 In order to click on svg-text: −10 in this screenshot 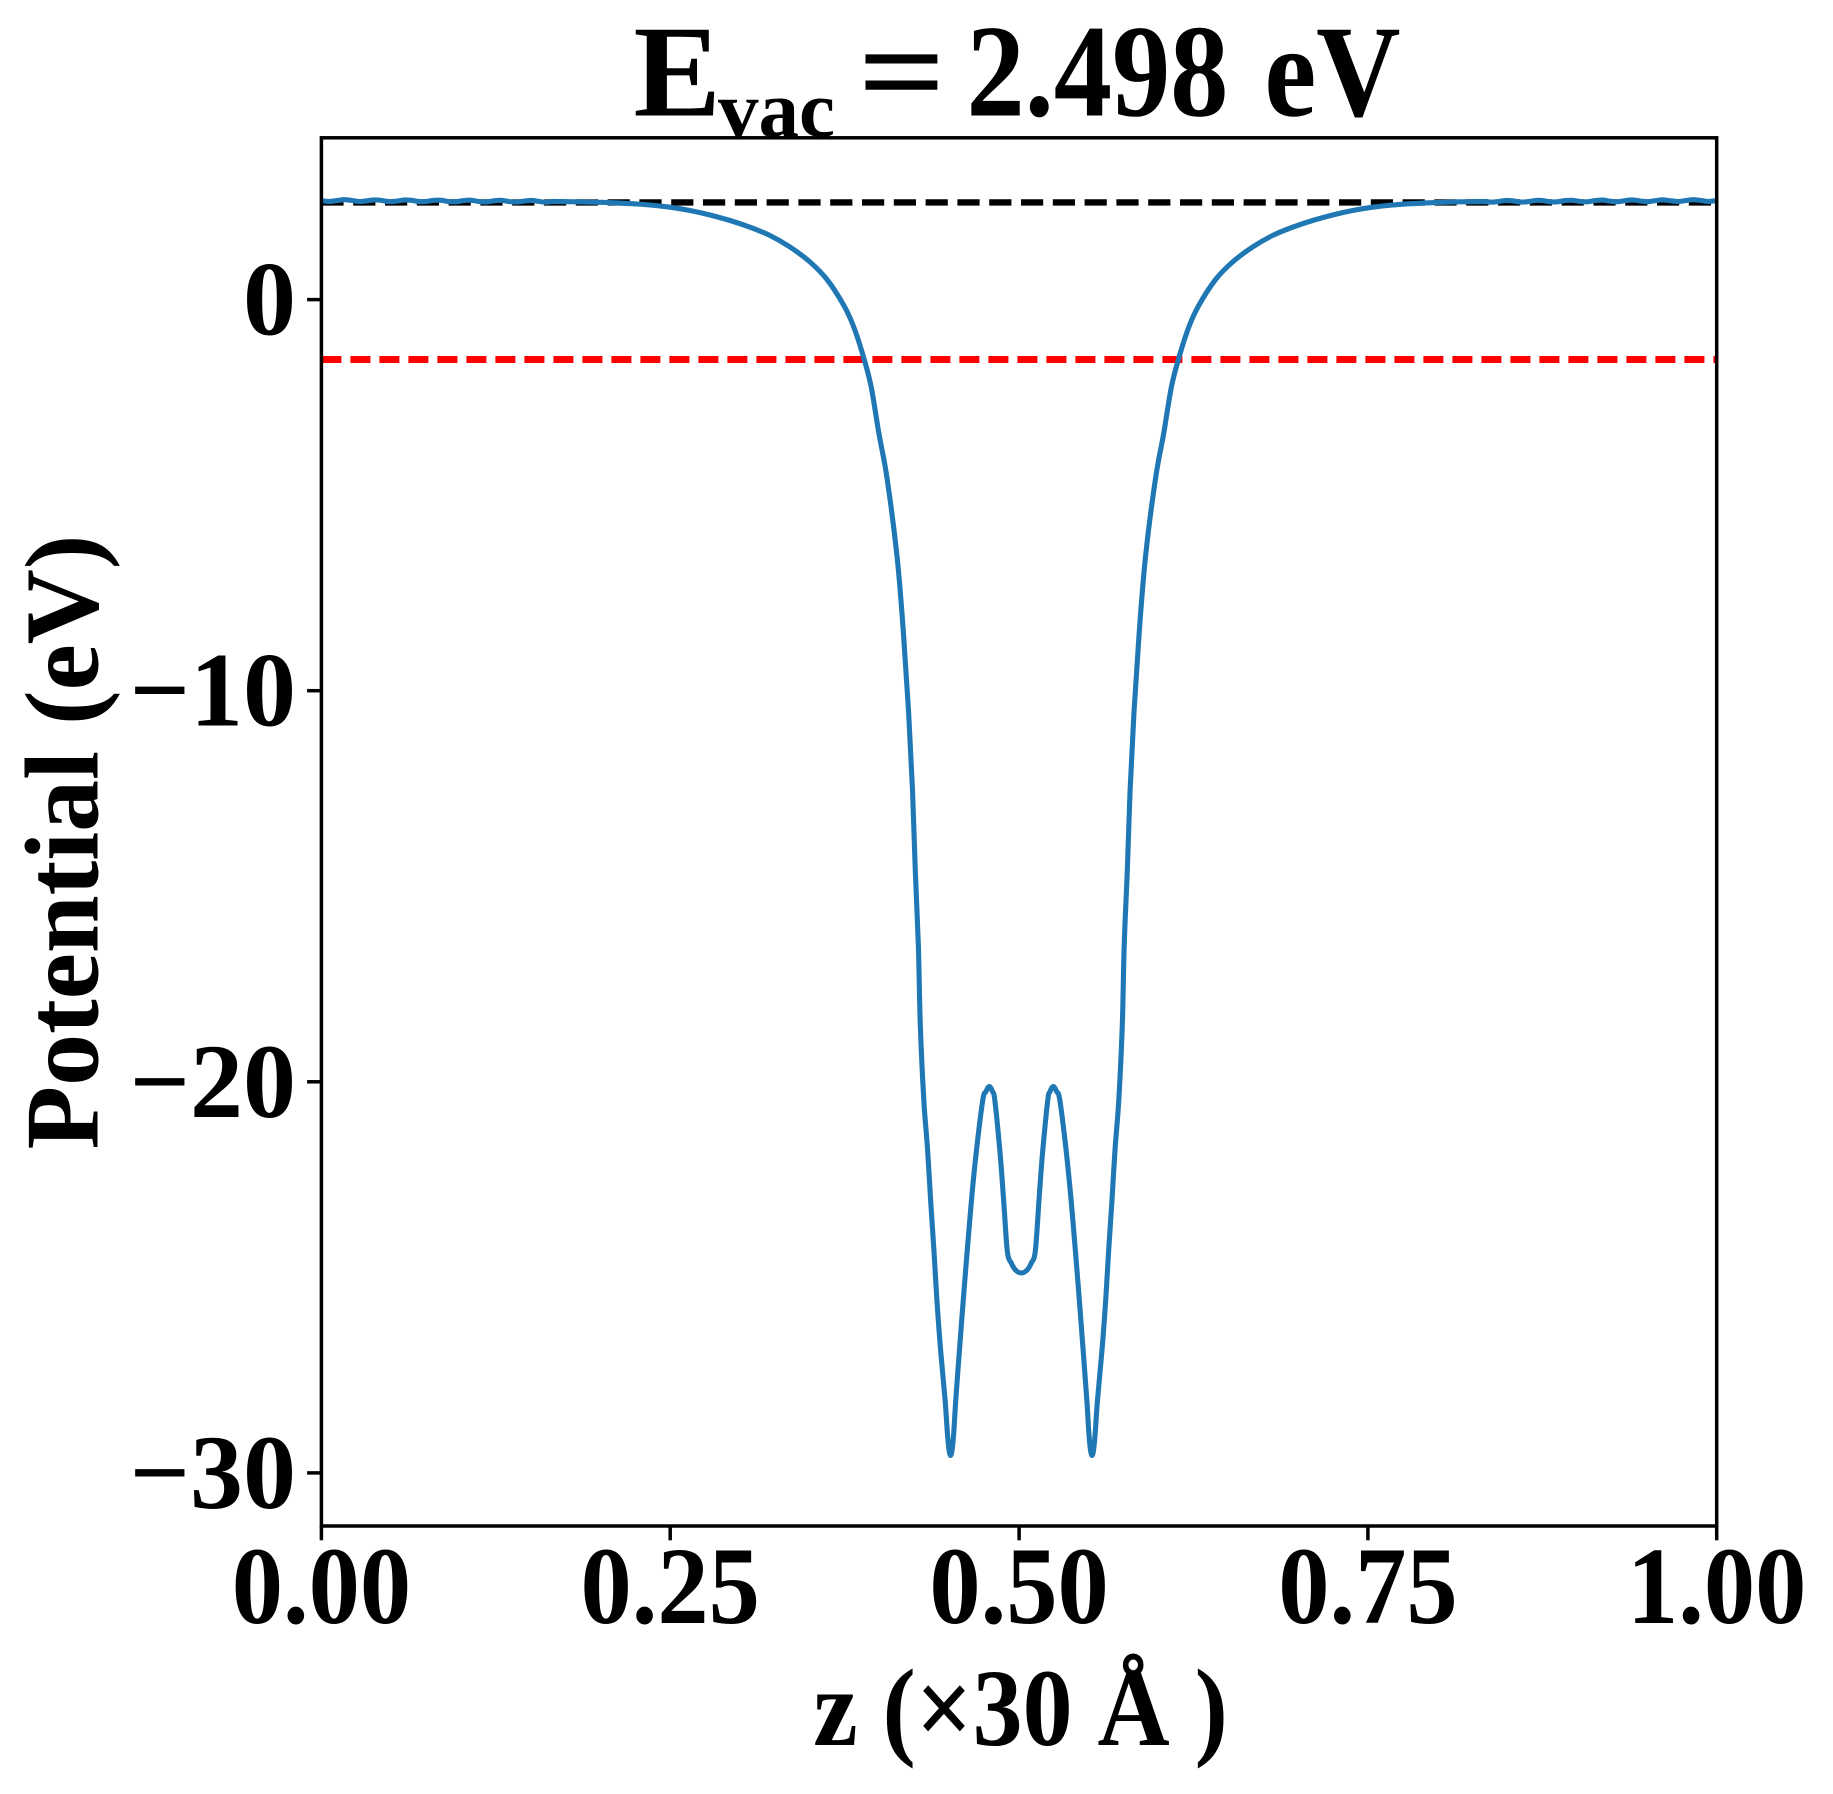, I will do `click(213, 690)`.